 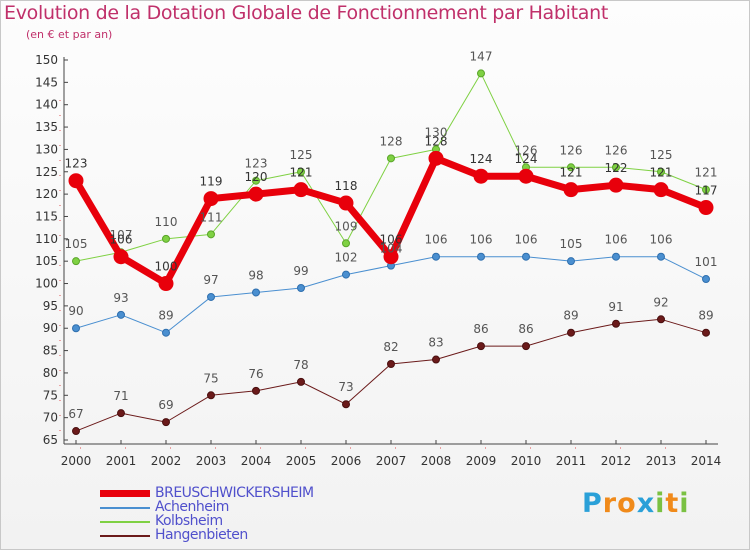 What do you see at coordinates (50, 351) in the screenshot?
I see `y-tick-label: 85` at bounding box center [50, 351].